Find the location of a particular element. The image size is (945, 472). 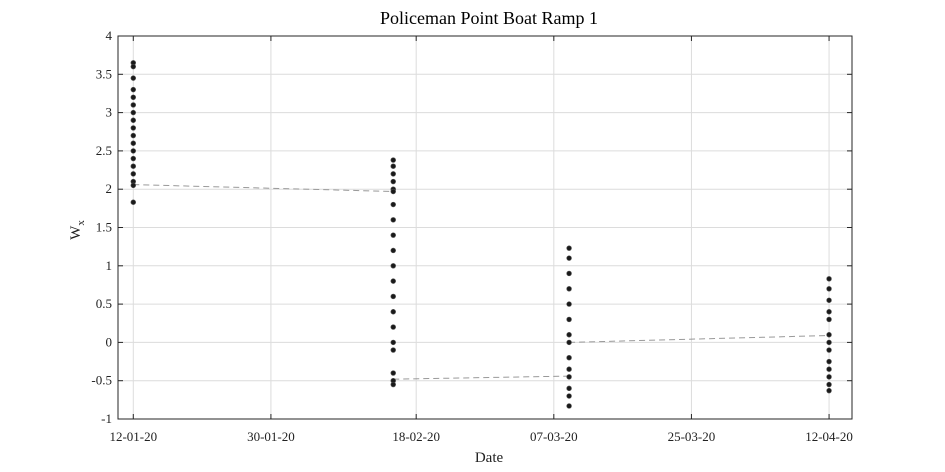

x-tick-label: 12-04-20 is located at coordinates (829, 436).